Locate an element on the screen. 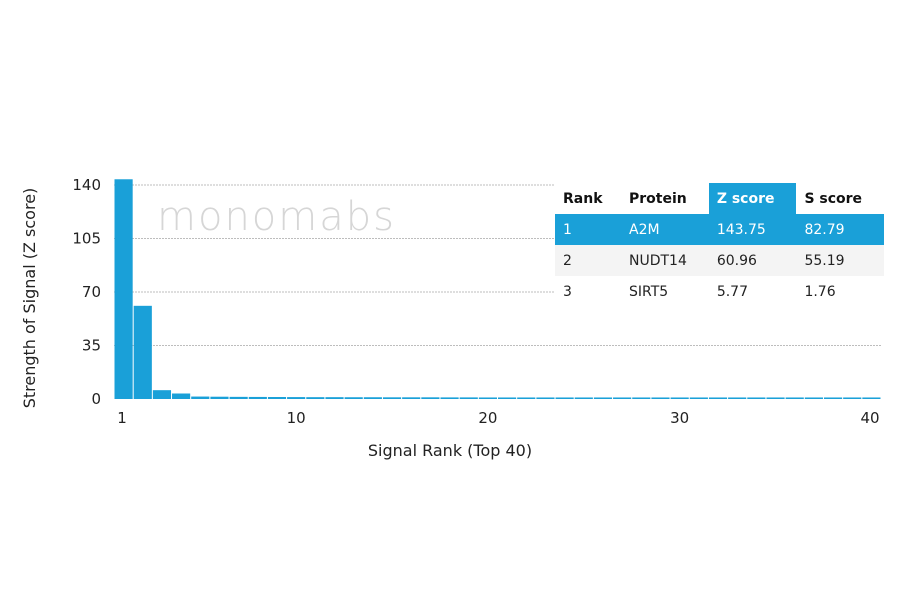 The width and height of the screenshot is (900, 594). x-tick-label: 40 is located at coordinates (869, 418).